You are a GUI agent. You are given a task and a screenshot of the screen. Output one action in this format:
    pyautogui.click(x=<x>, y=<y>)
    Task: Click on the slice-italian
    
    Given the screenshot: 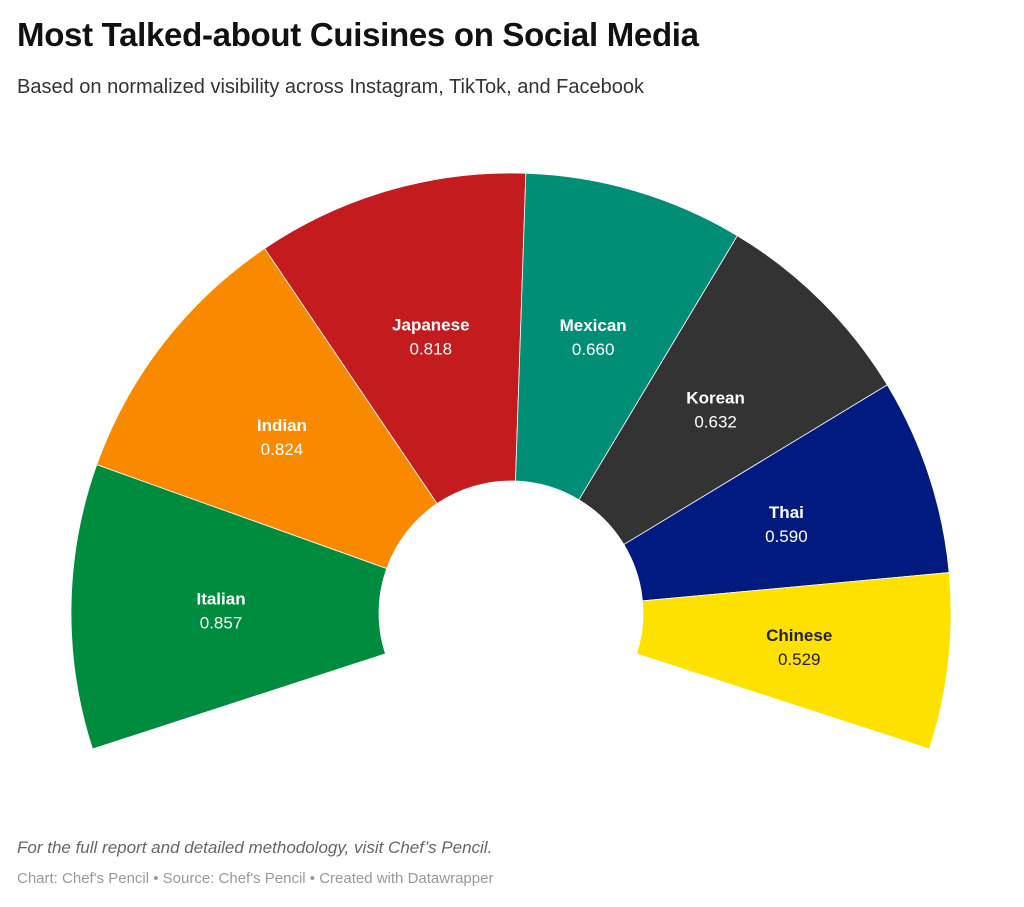 What is the action you would take?
    pyautogui.click(x=229, y=607)
    